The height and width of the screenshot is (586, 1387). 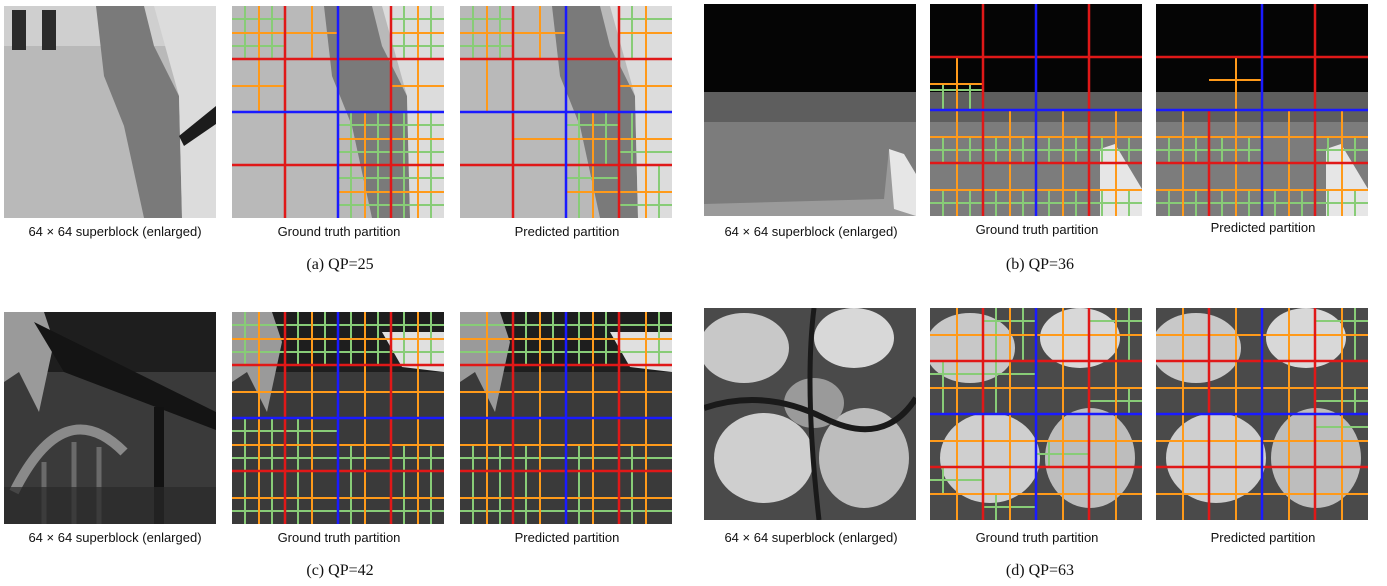 I want to click on subfigure-caption: (a) QP=25, so click(x=340, y=264).